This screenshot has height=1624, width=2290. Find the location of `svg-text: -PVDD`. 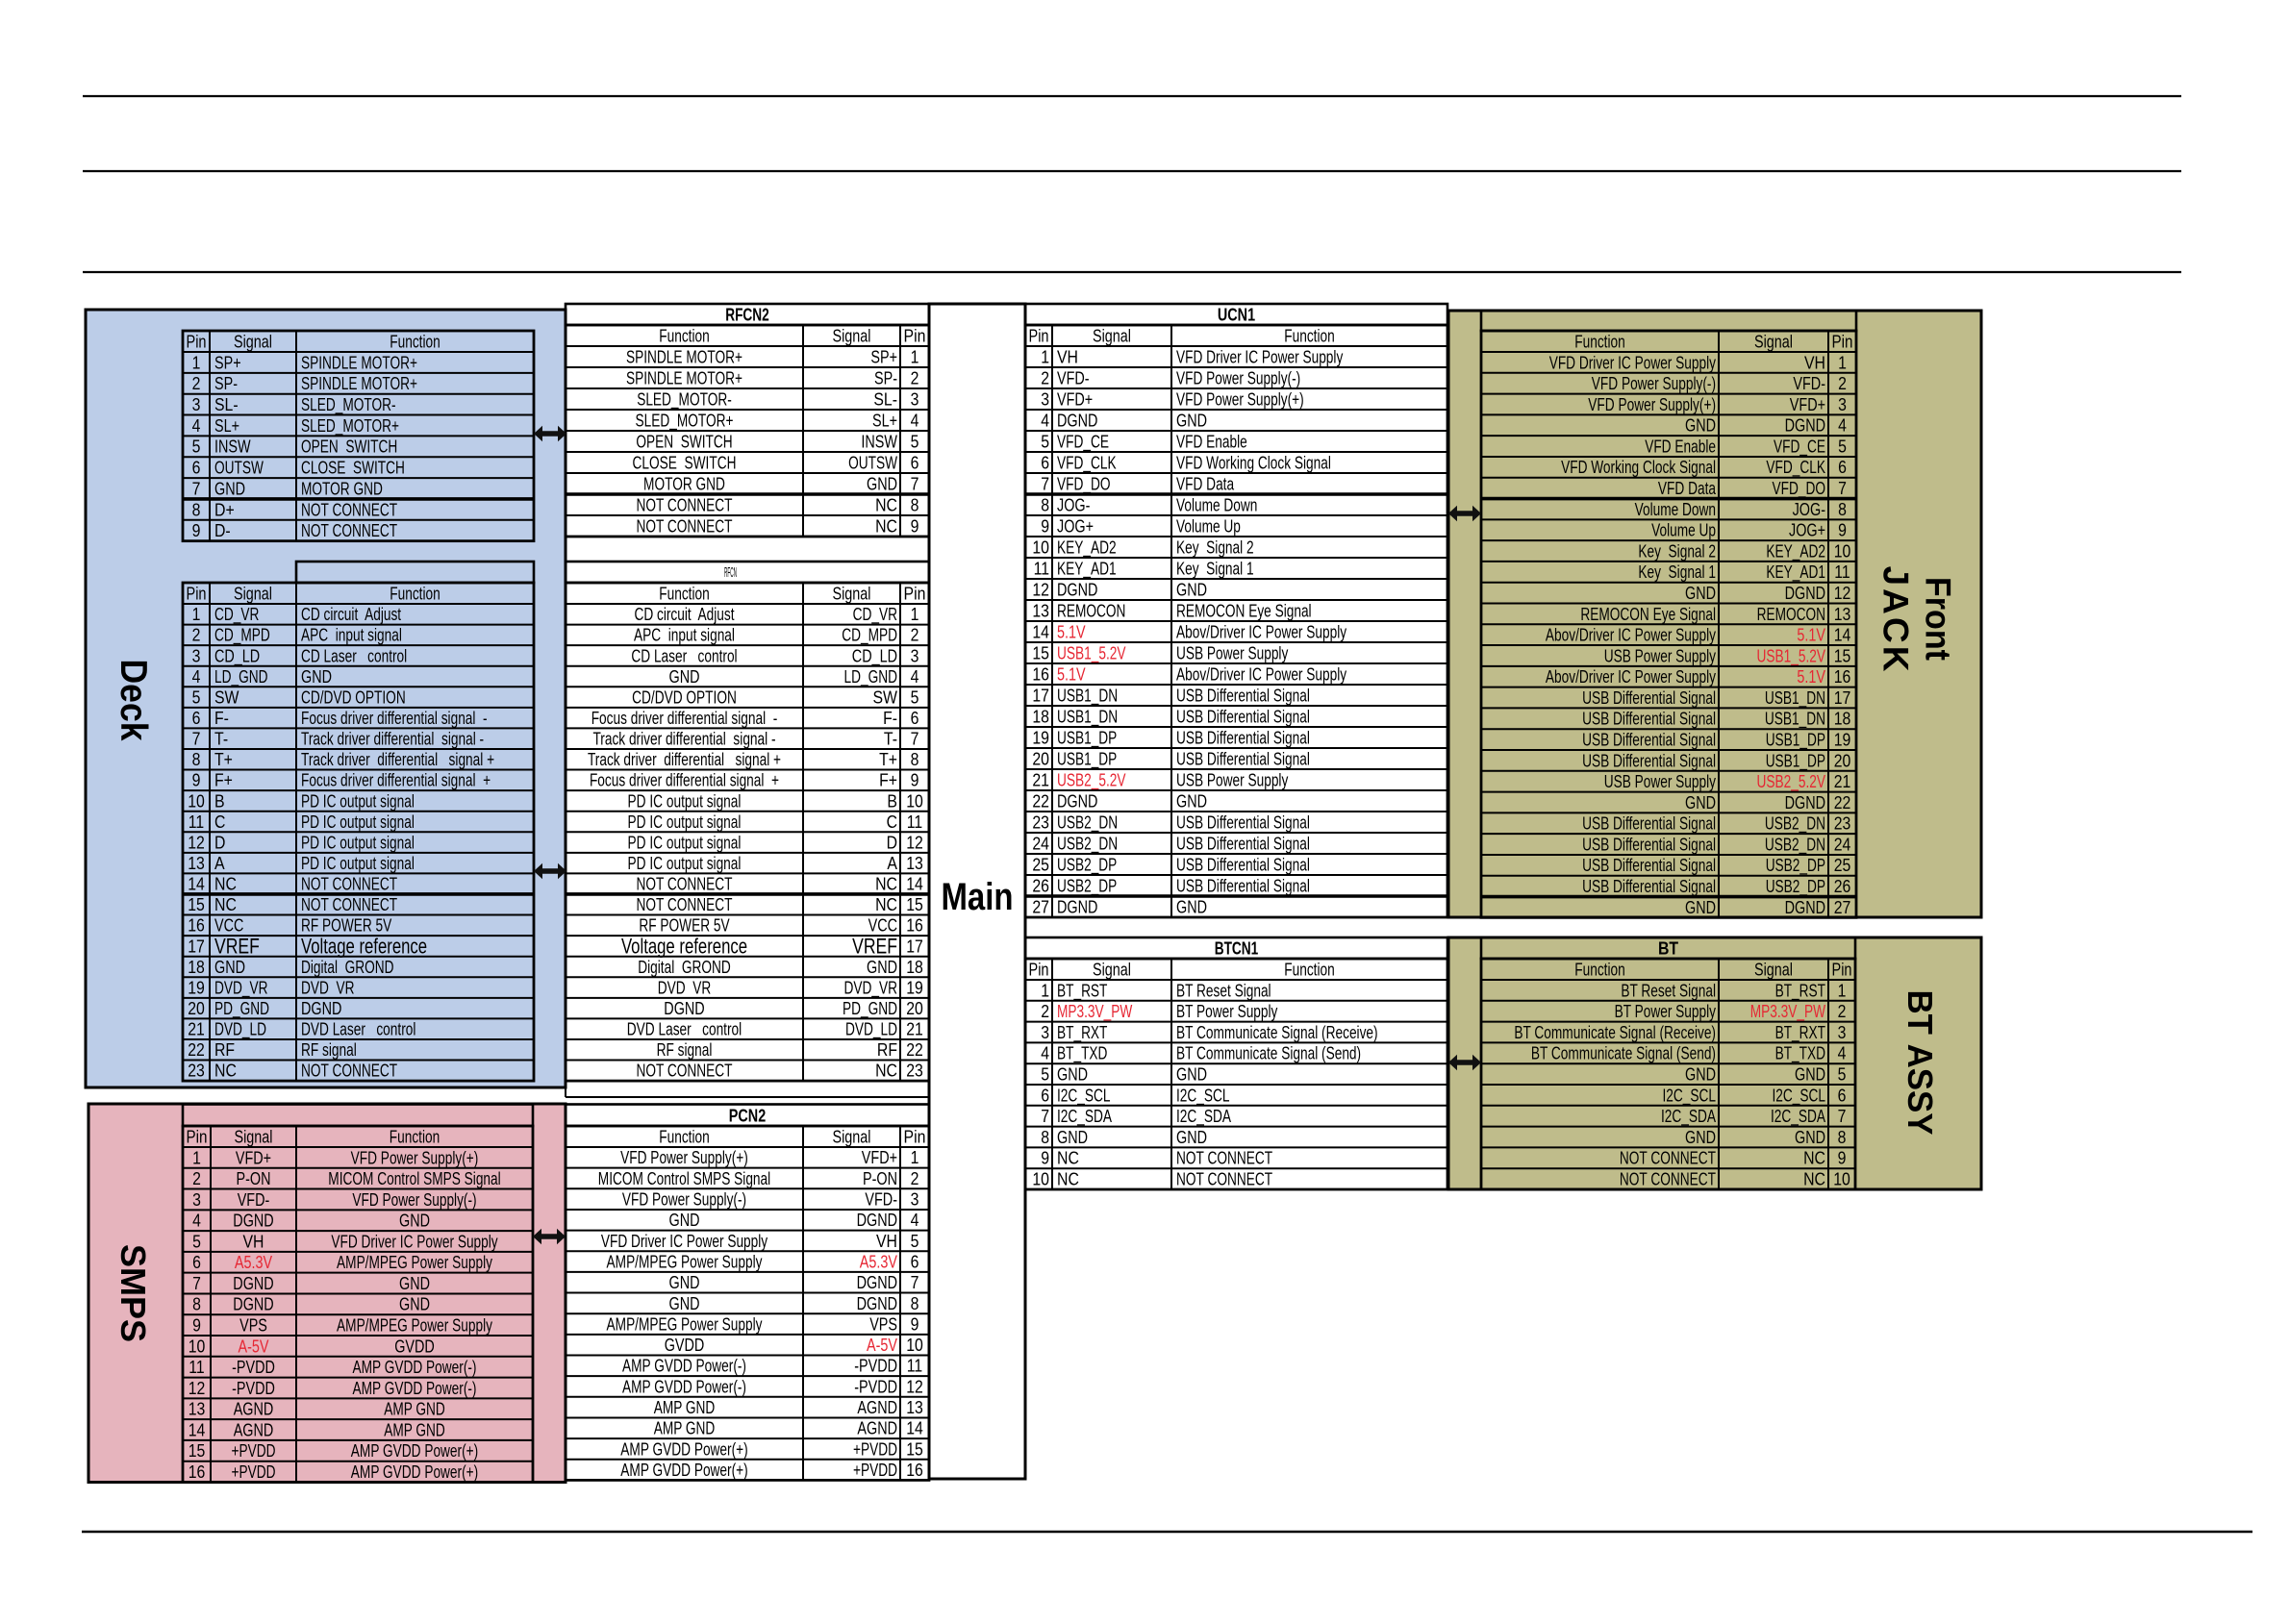

svg-text: -PVDD is located at coordinates (875, 1366).